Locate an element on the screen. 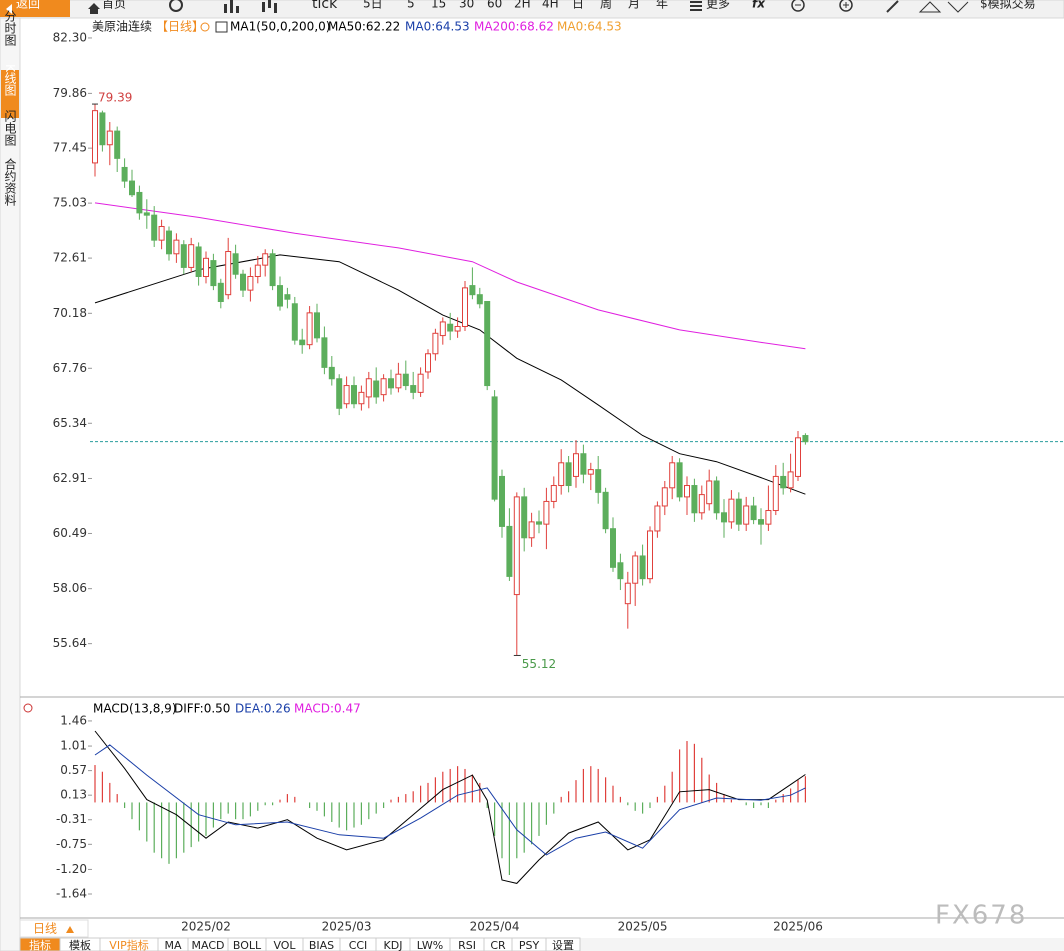 Image resolution: width=1064 pixels, height=951 pixels. y-tick-label: 79.86 is located at coordinates (70, 93).